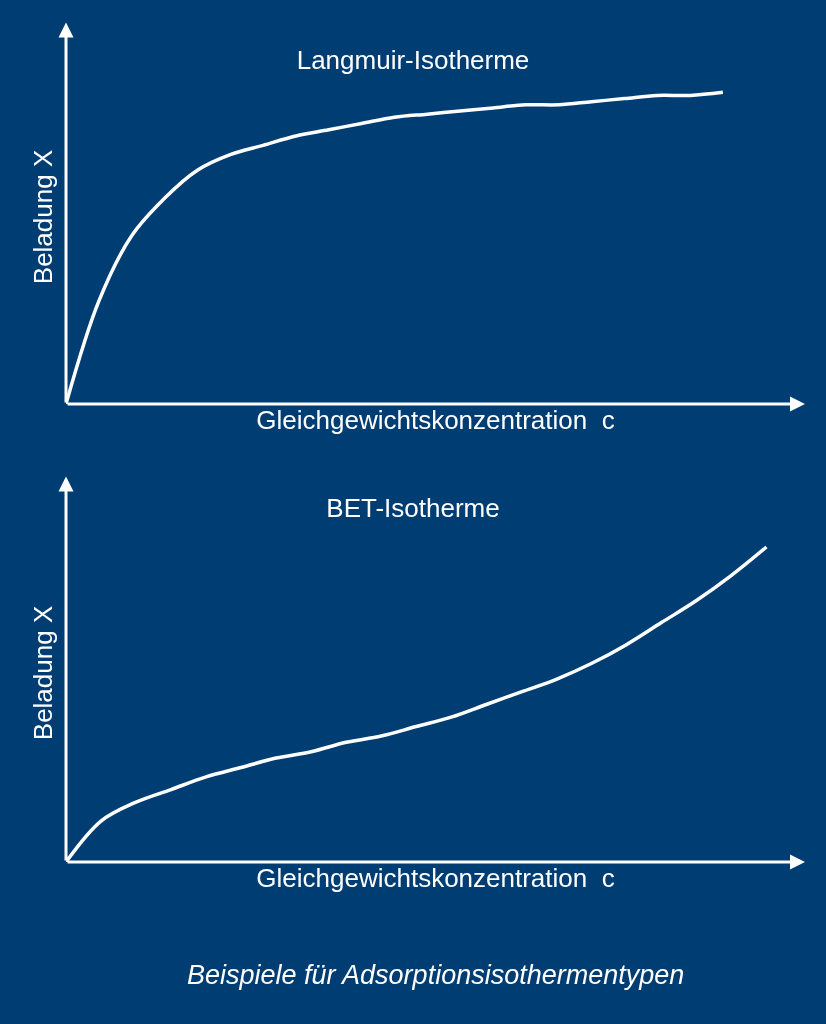 The image size is (826, 1024). Describe the element at coordinates (436, 975) in the screenshot. I see `text: Beispiele für Adsorptionsisothermentypen` at that location.